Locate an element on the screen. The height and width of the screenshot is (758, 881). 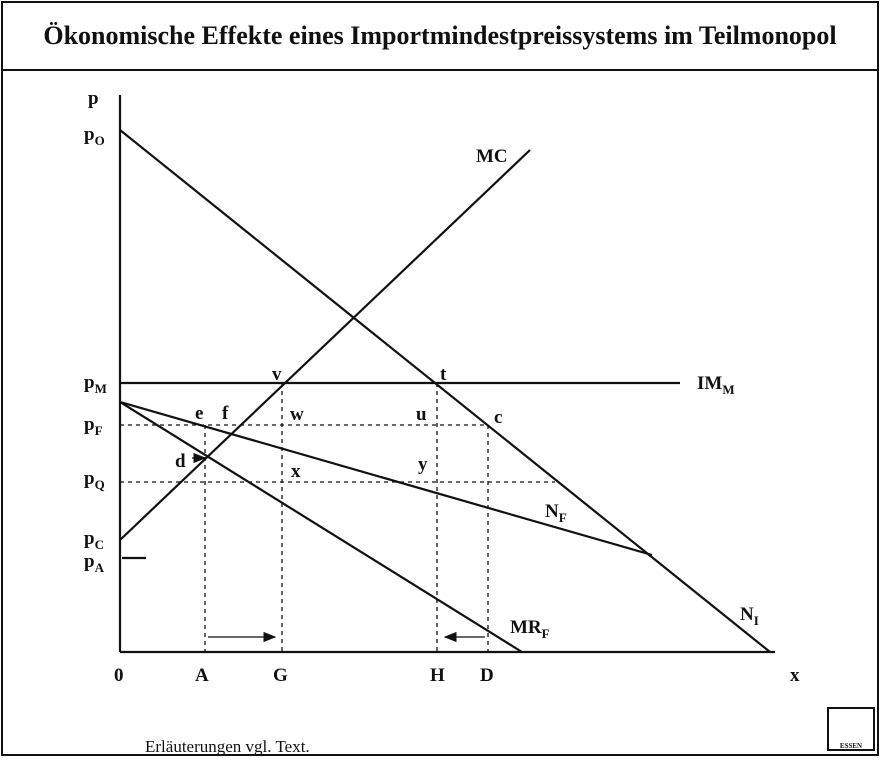
y-tick-label: pM is located at coordinates (95, 384).